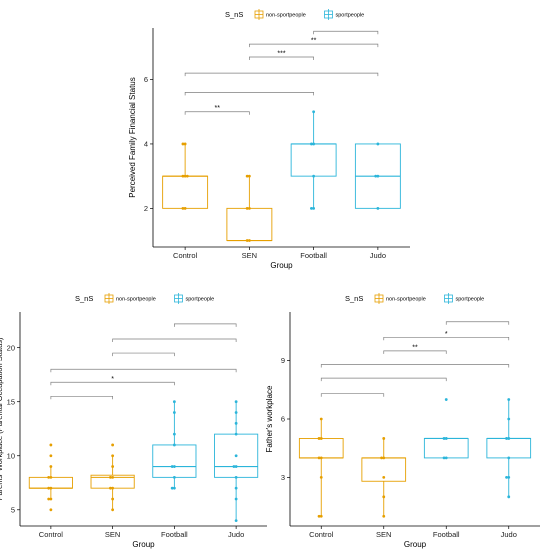 The width and height of the screenshot is (550, 551). I want to click on legend: S_nS non-sportpeople sportpeople, so click(294, 14).